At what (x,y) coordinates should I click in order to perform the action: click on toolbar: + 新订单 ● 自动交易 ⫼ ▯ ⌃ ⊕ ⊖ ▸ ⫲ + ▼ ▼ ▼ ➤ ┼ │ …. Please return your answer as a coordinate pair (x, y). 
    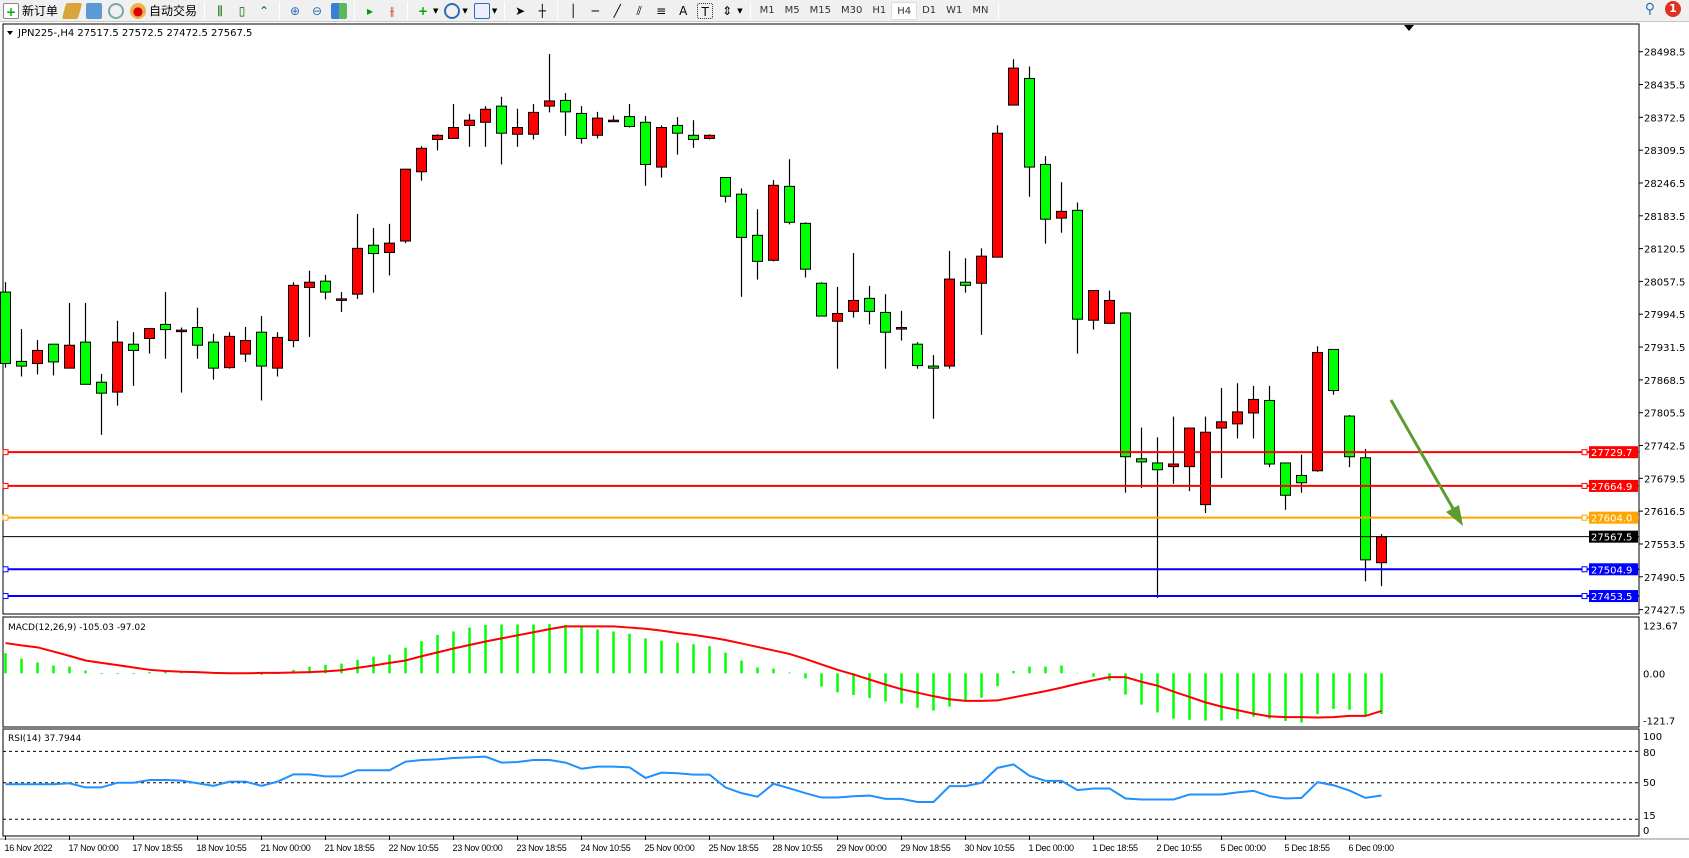
    Looking at the image, I should click on (844, 11).